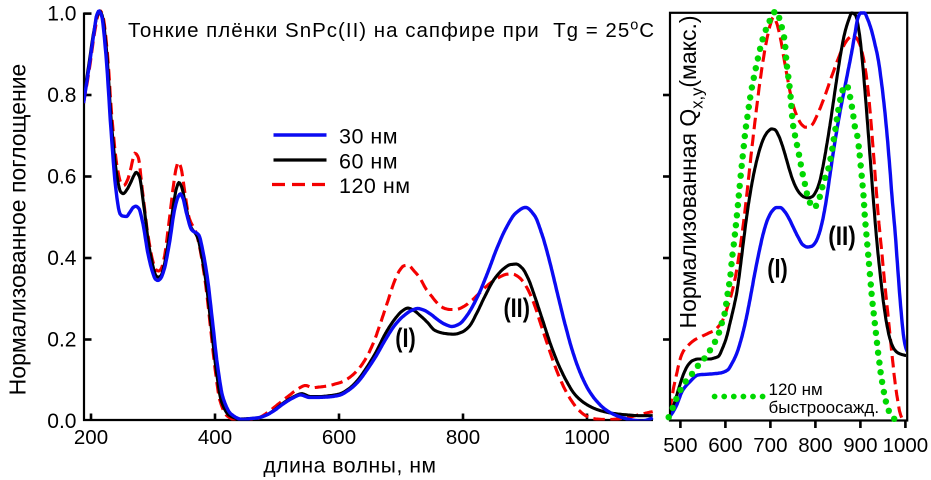 Image resolution: width=931 pixels, height=480 pixels. I want to click on svg-text: 30 нм, so click(368, 137).